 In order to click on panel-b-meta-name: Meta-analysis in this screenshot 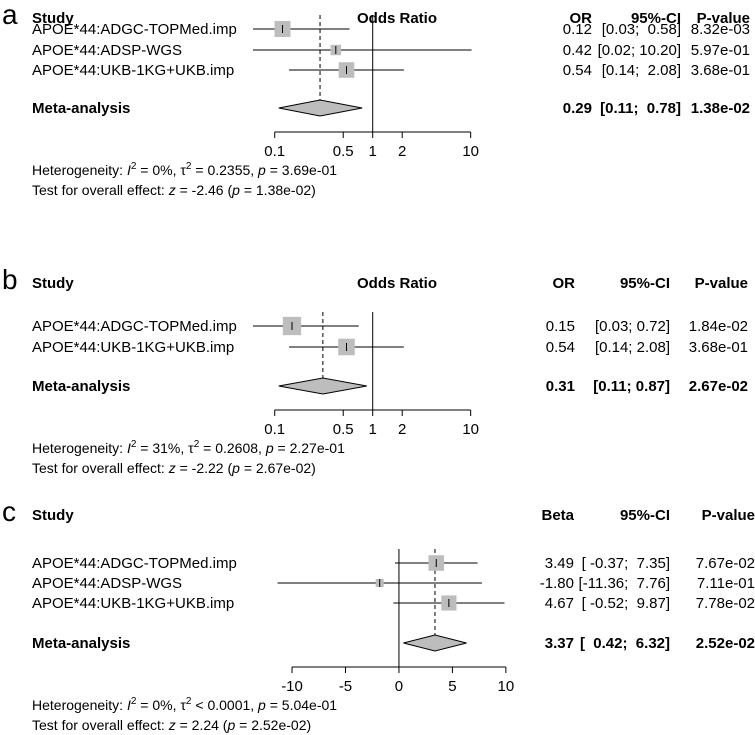, I will do `click(81, 386)`.